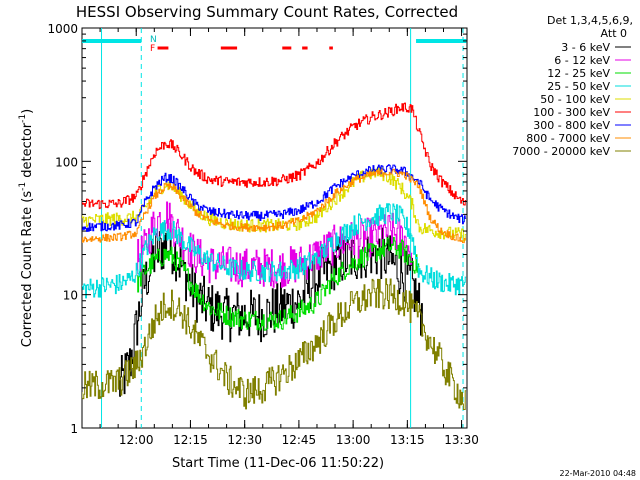  What do you see at coordinates (153, 40) in the screenshot?
I see `night-label: N` at bounding box center [153, 40].